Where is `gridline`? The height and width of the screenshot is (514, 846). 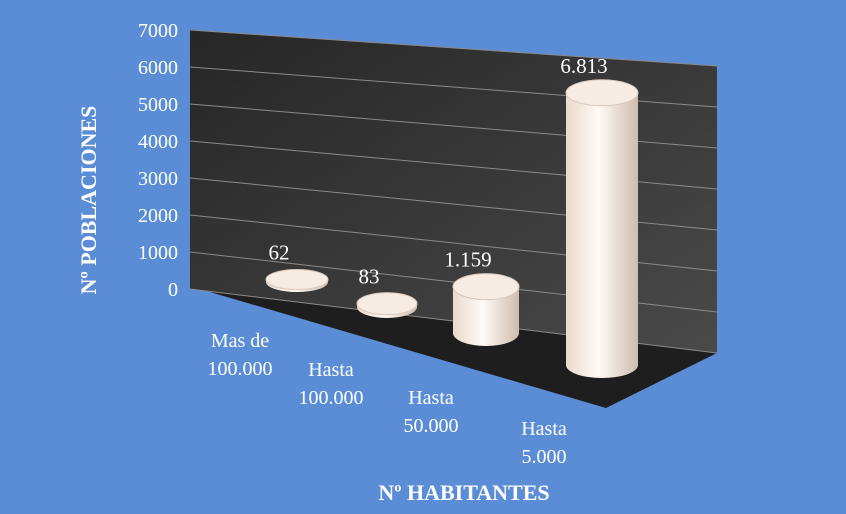 gridline is located at coordinates (453, 48).